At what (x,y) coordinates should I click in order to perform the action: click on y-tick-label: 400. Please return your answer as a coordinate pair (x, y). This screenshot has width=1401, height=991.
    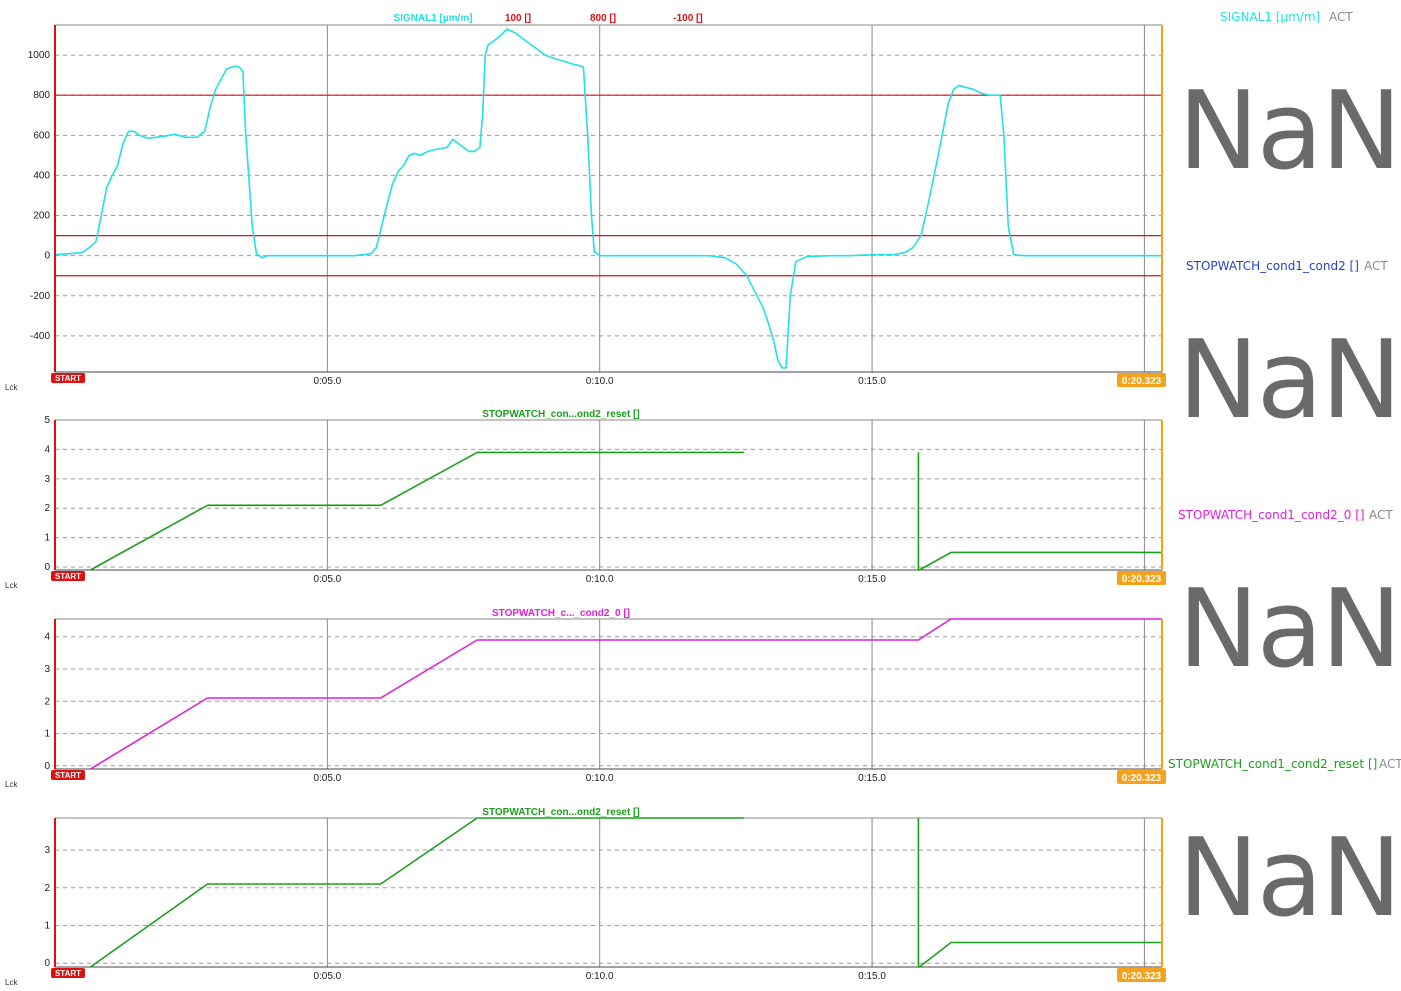
    Looking at the image, I should click on (41, 175).